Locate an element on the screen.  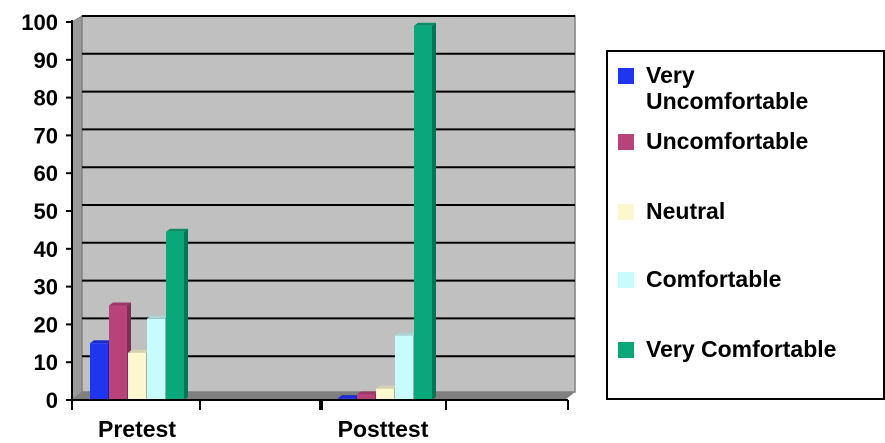
legend-swatch-uncomfortable is located at coordinates (626, 142).